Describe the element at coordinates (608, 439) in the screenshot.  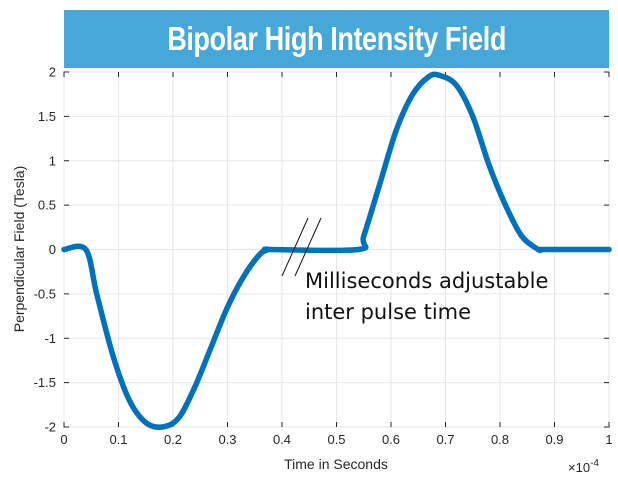
I see `x-tick-label: 1` at that location.